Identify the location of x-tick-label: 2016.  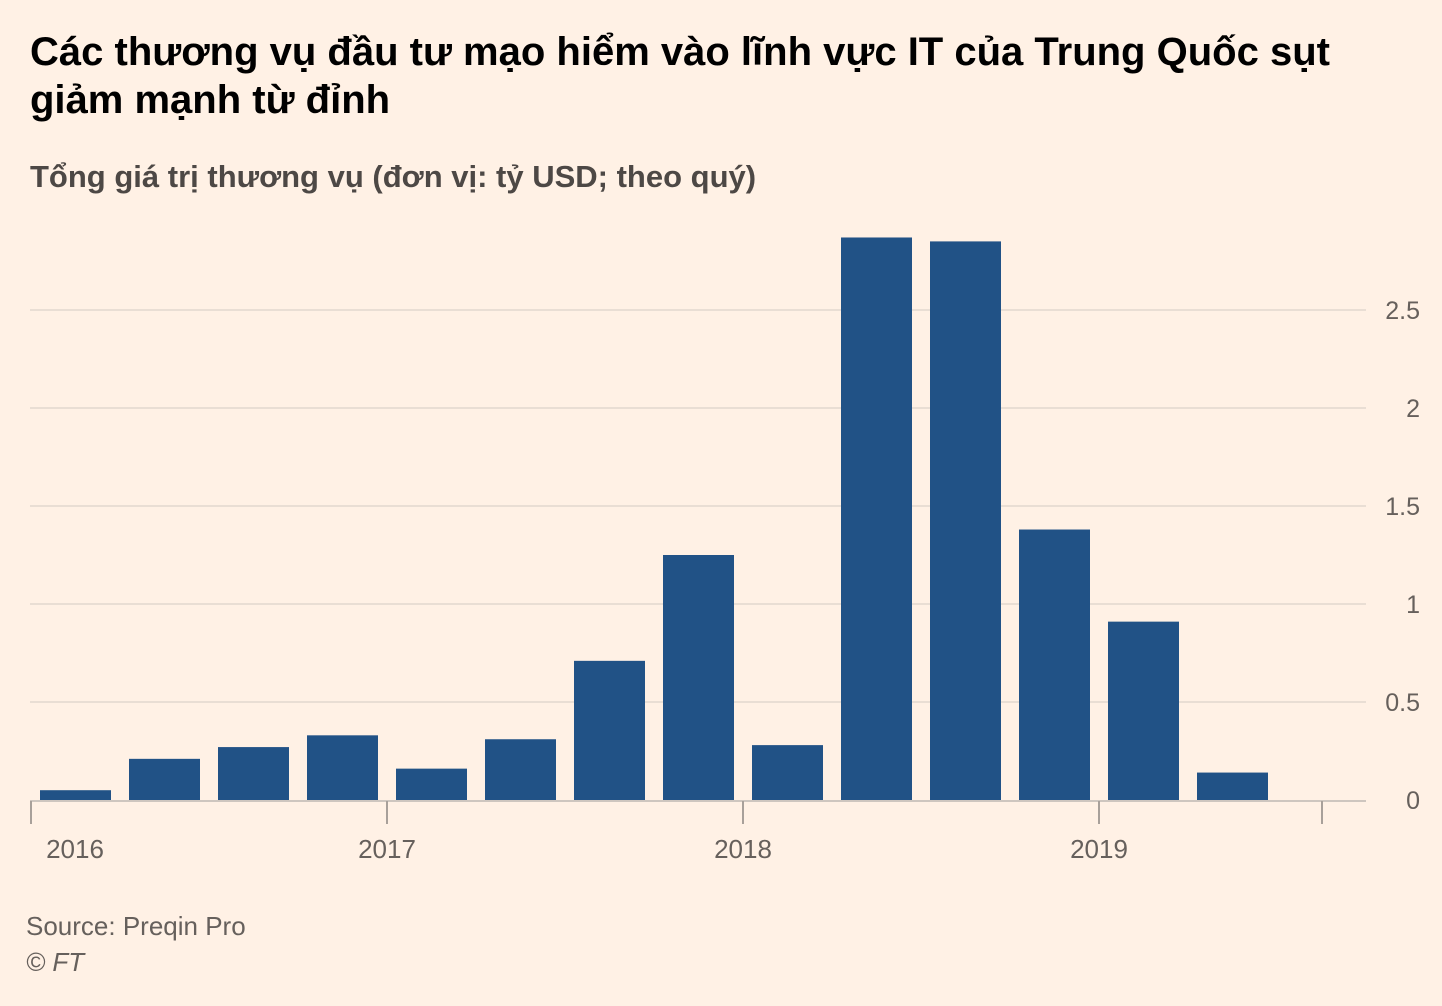
(75, 849).